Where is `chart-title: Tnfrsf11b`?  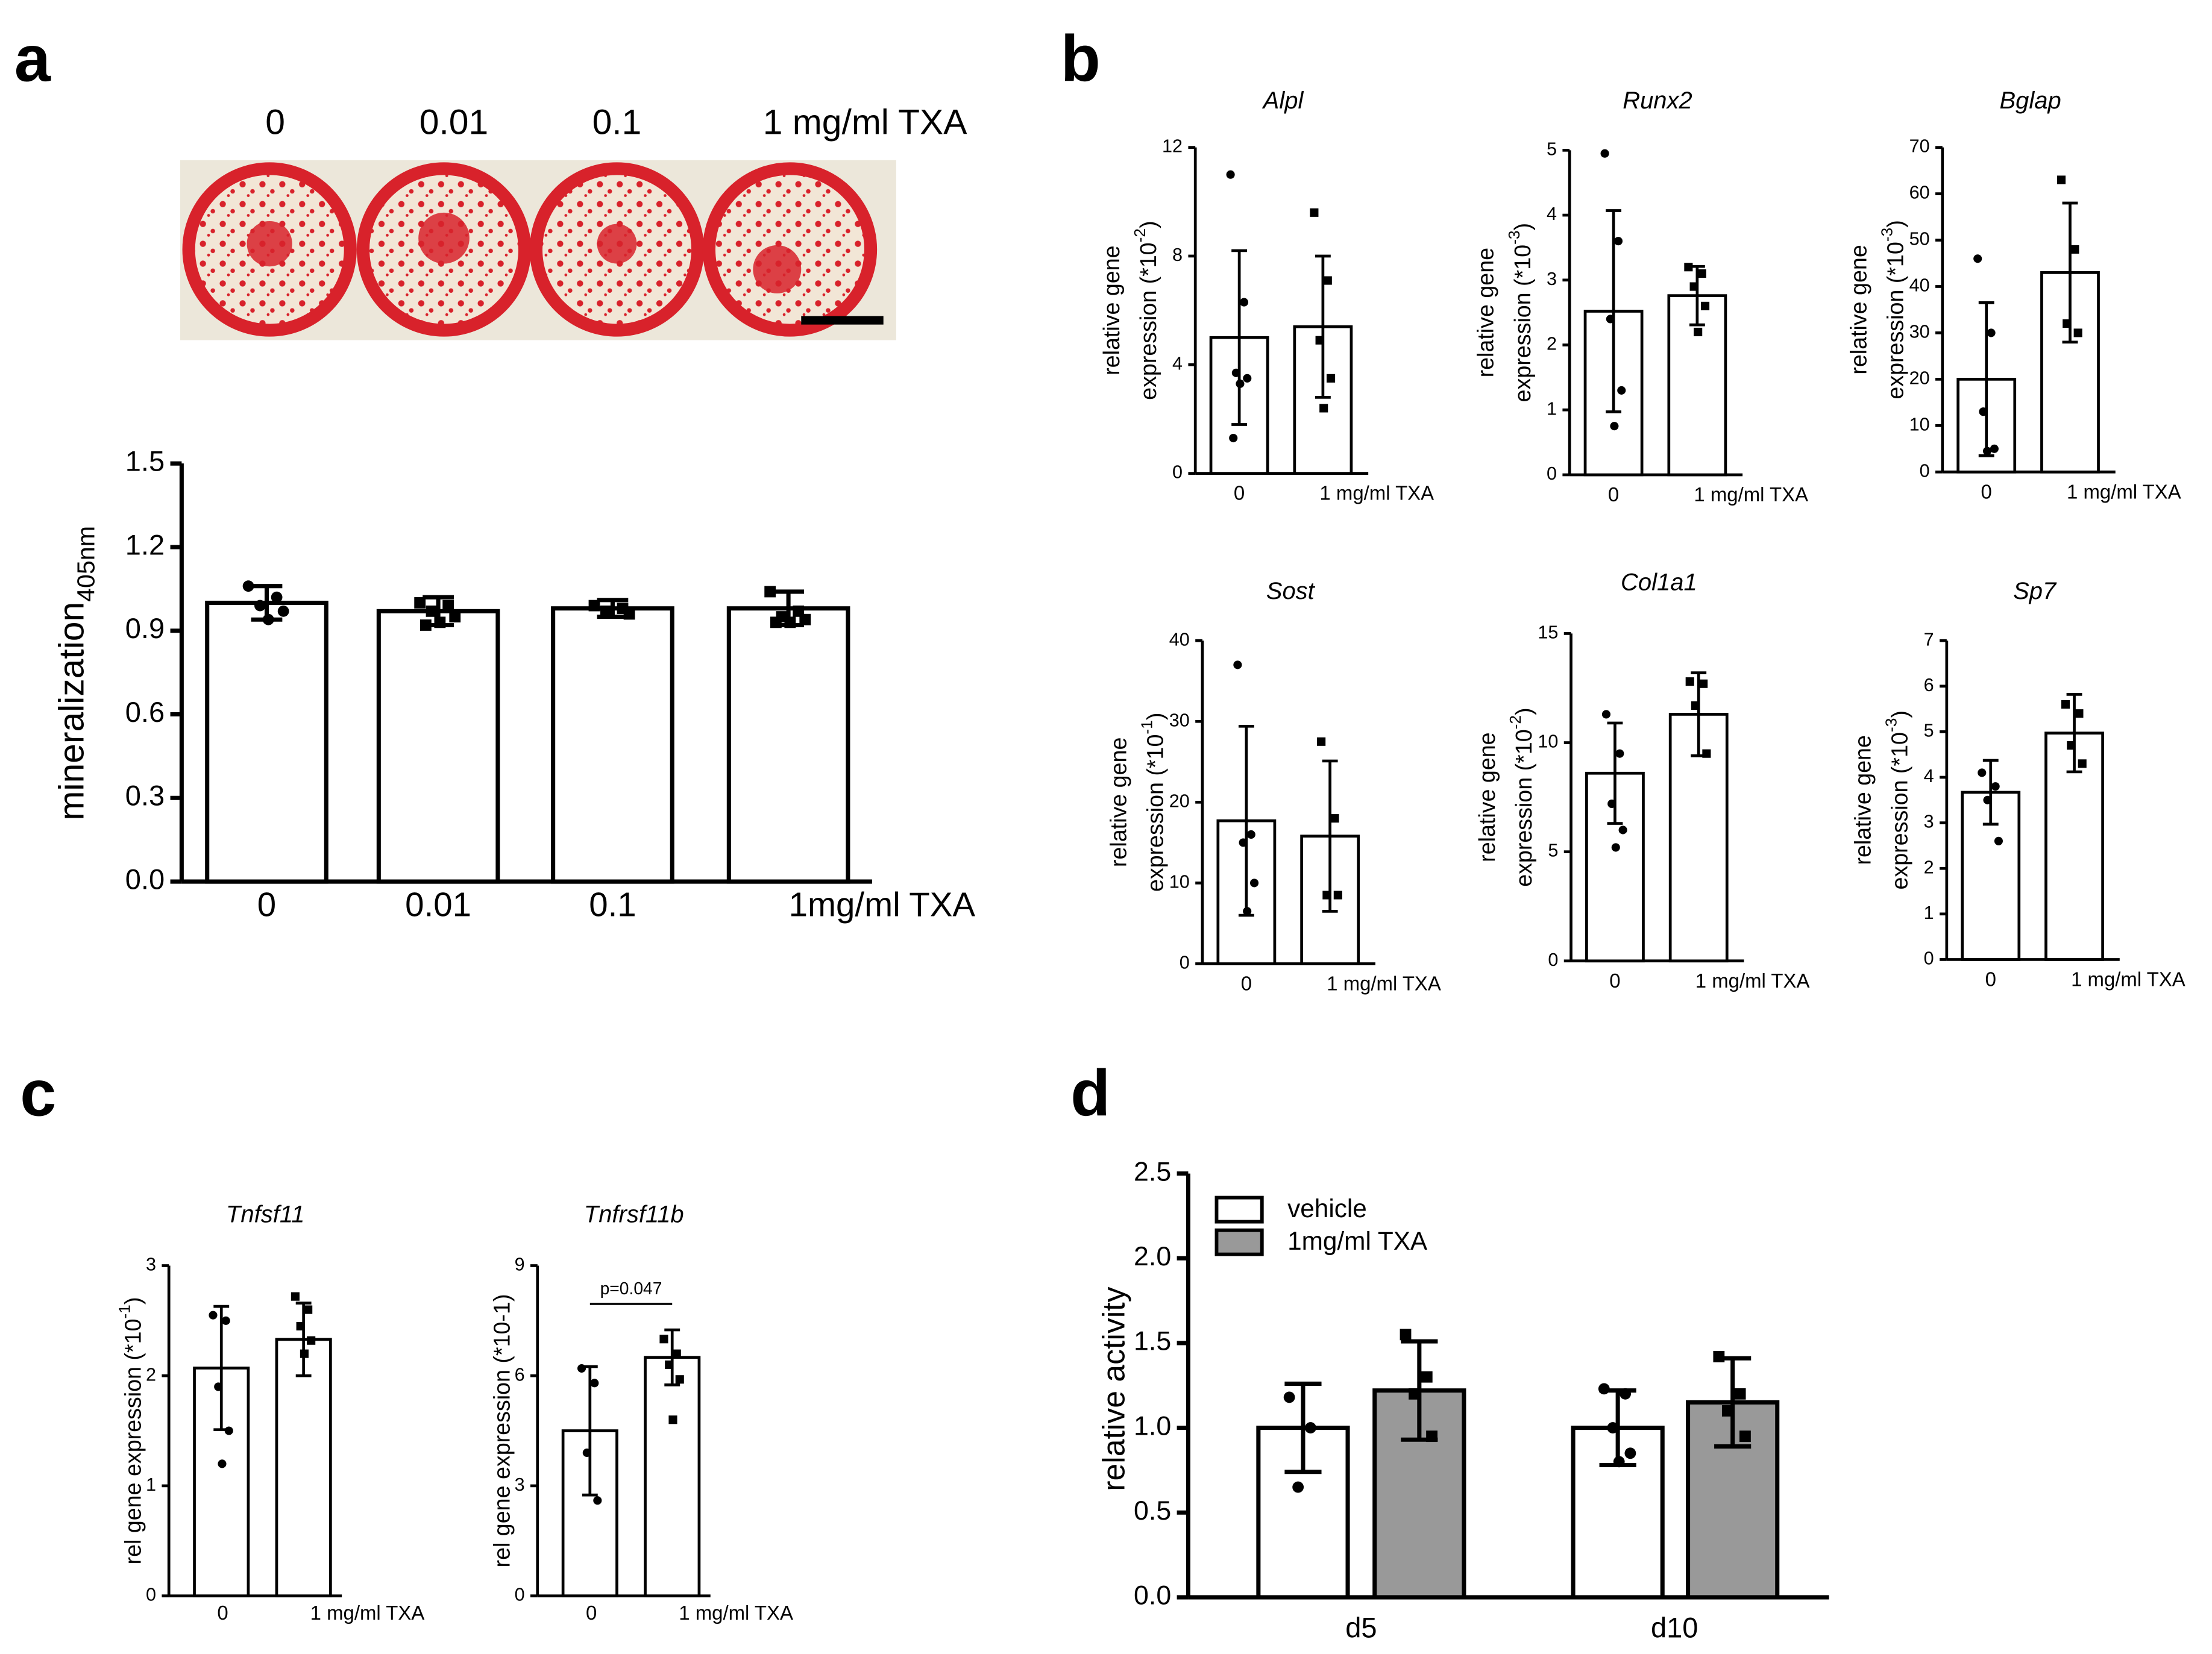
chart-title: Tnfrsf11b is located at coordinates (634, 1214).